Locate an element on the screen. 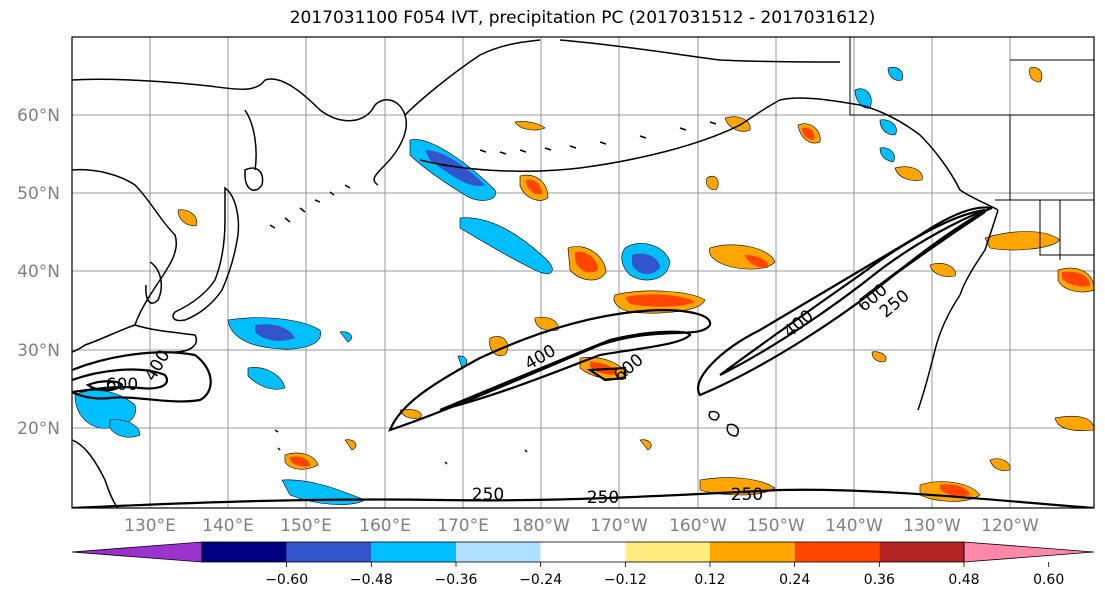  contour-250-asia is located at coordinates (142, 377).